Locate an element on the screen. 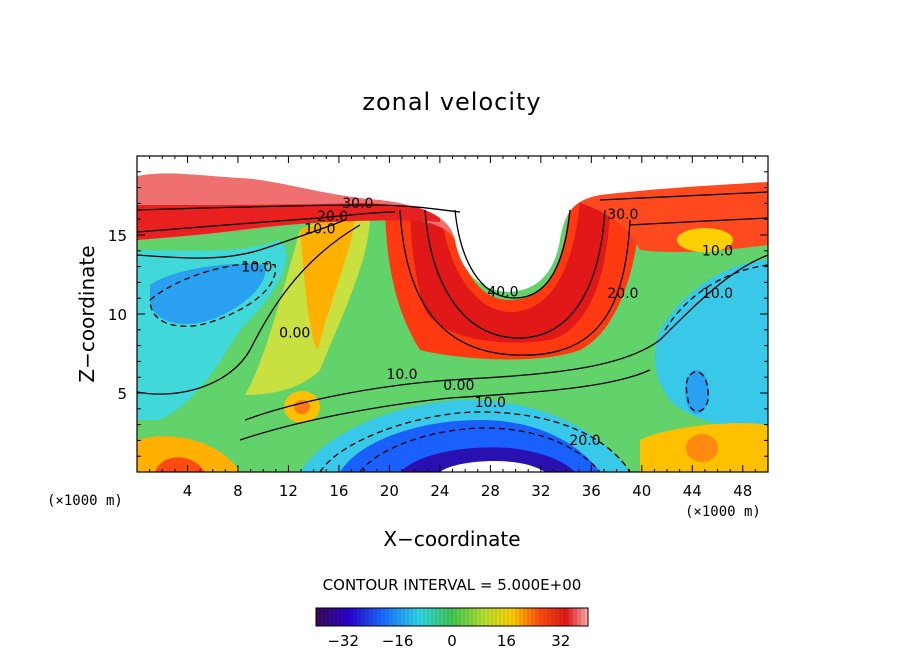 Image resolution: width=904 pixels, height=654 pixels. colorbar-stripes is located at coordinates (452, 617).